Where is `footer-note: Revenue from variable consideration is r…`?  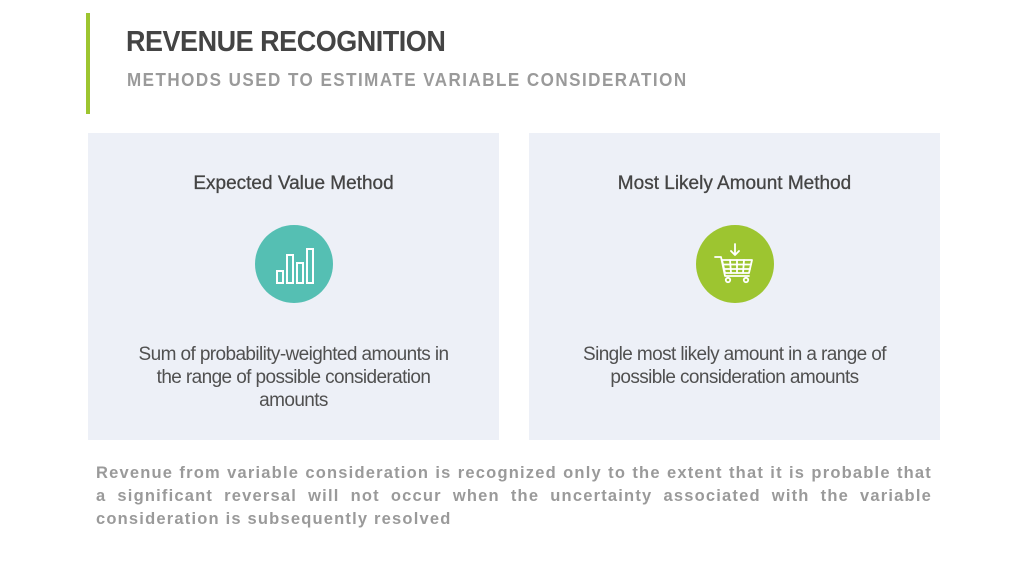 footer-note: Revenue from variable consideration is r… is located at coordinates (514, 496).